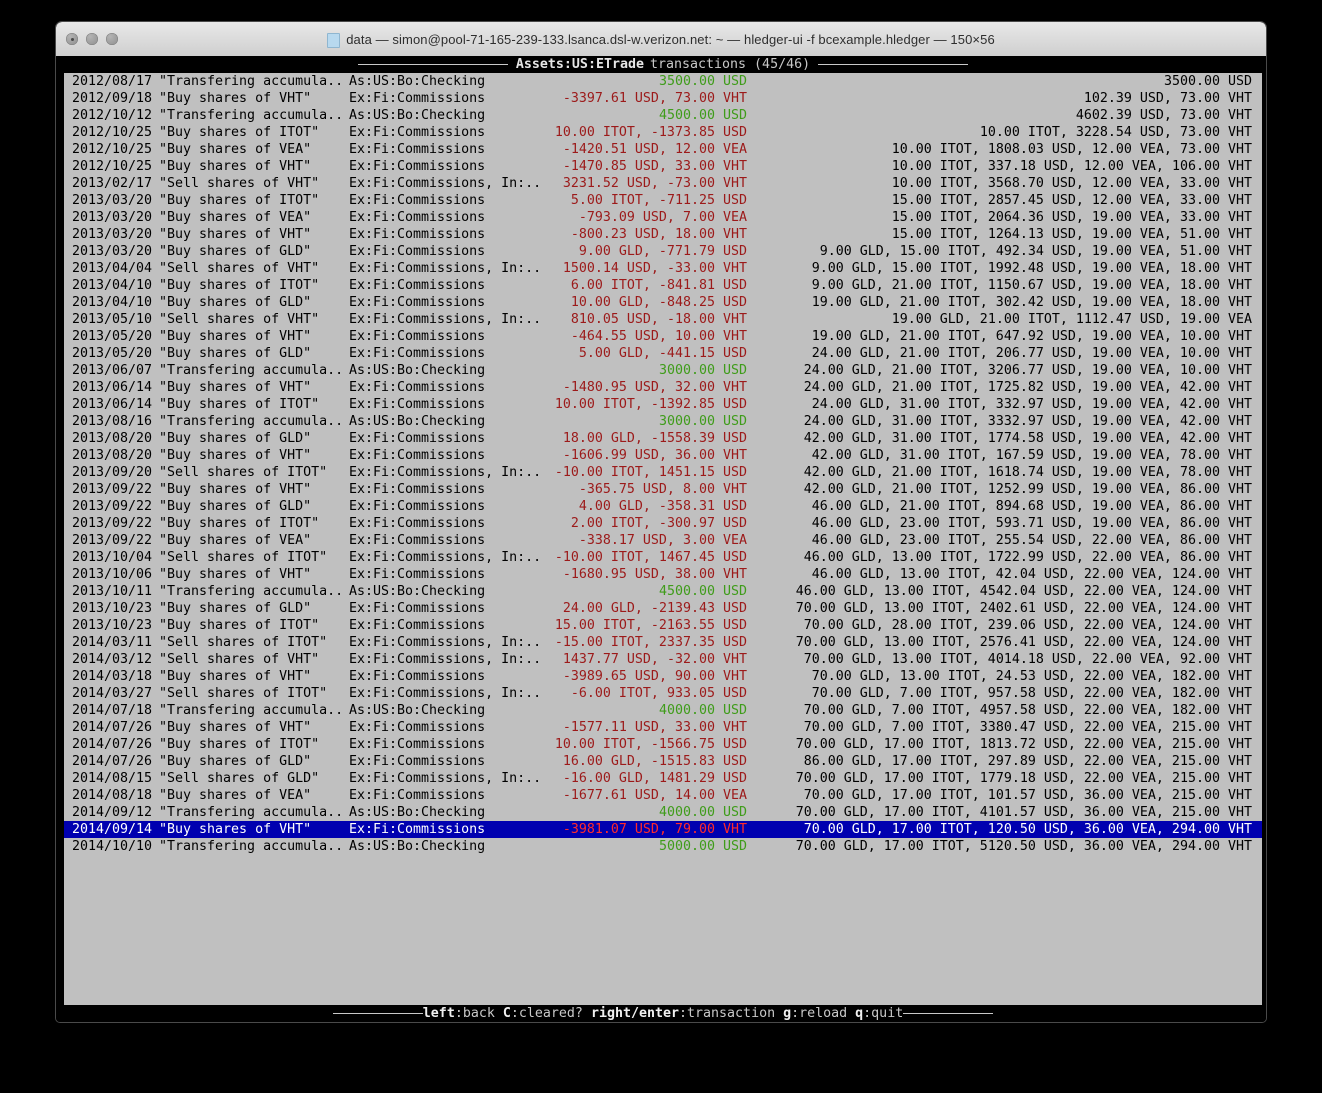 The width and height of the screenshot is (1322, 1093). What do you see at coordinates (92, 39) in the screenshot?
I see `minimize-button` at bounding box center [92, 39].